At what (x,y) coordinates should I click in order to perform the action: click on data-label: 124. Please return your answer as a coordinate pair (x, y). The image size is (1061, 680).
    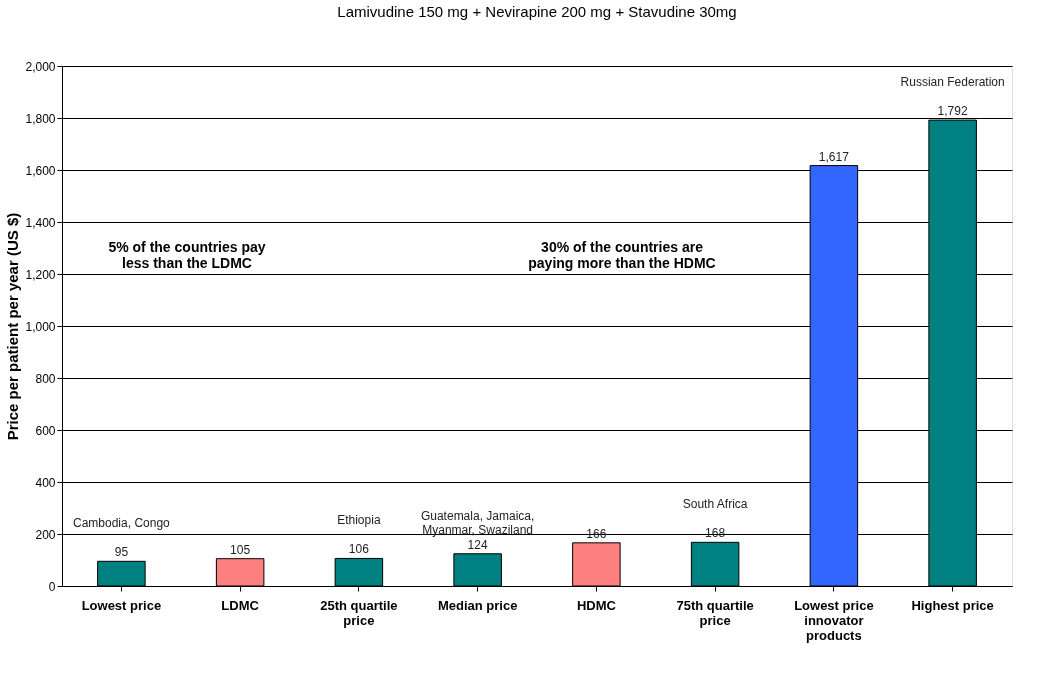
    Looking at the image, I should click on (477, 544).